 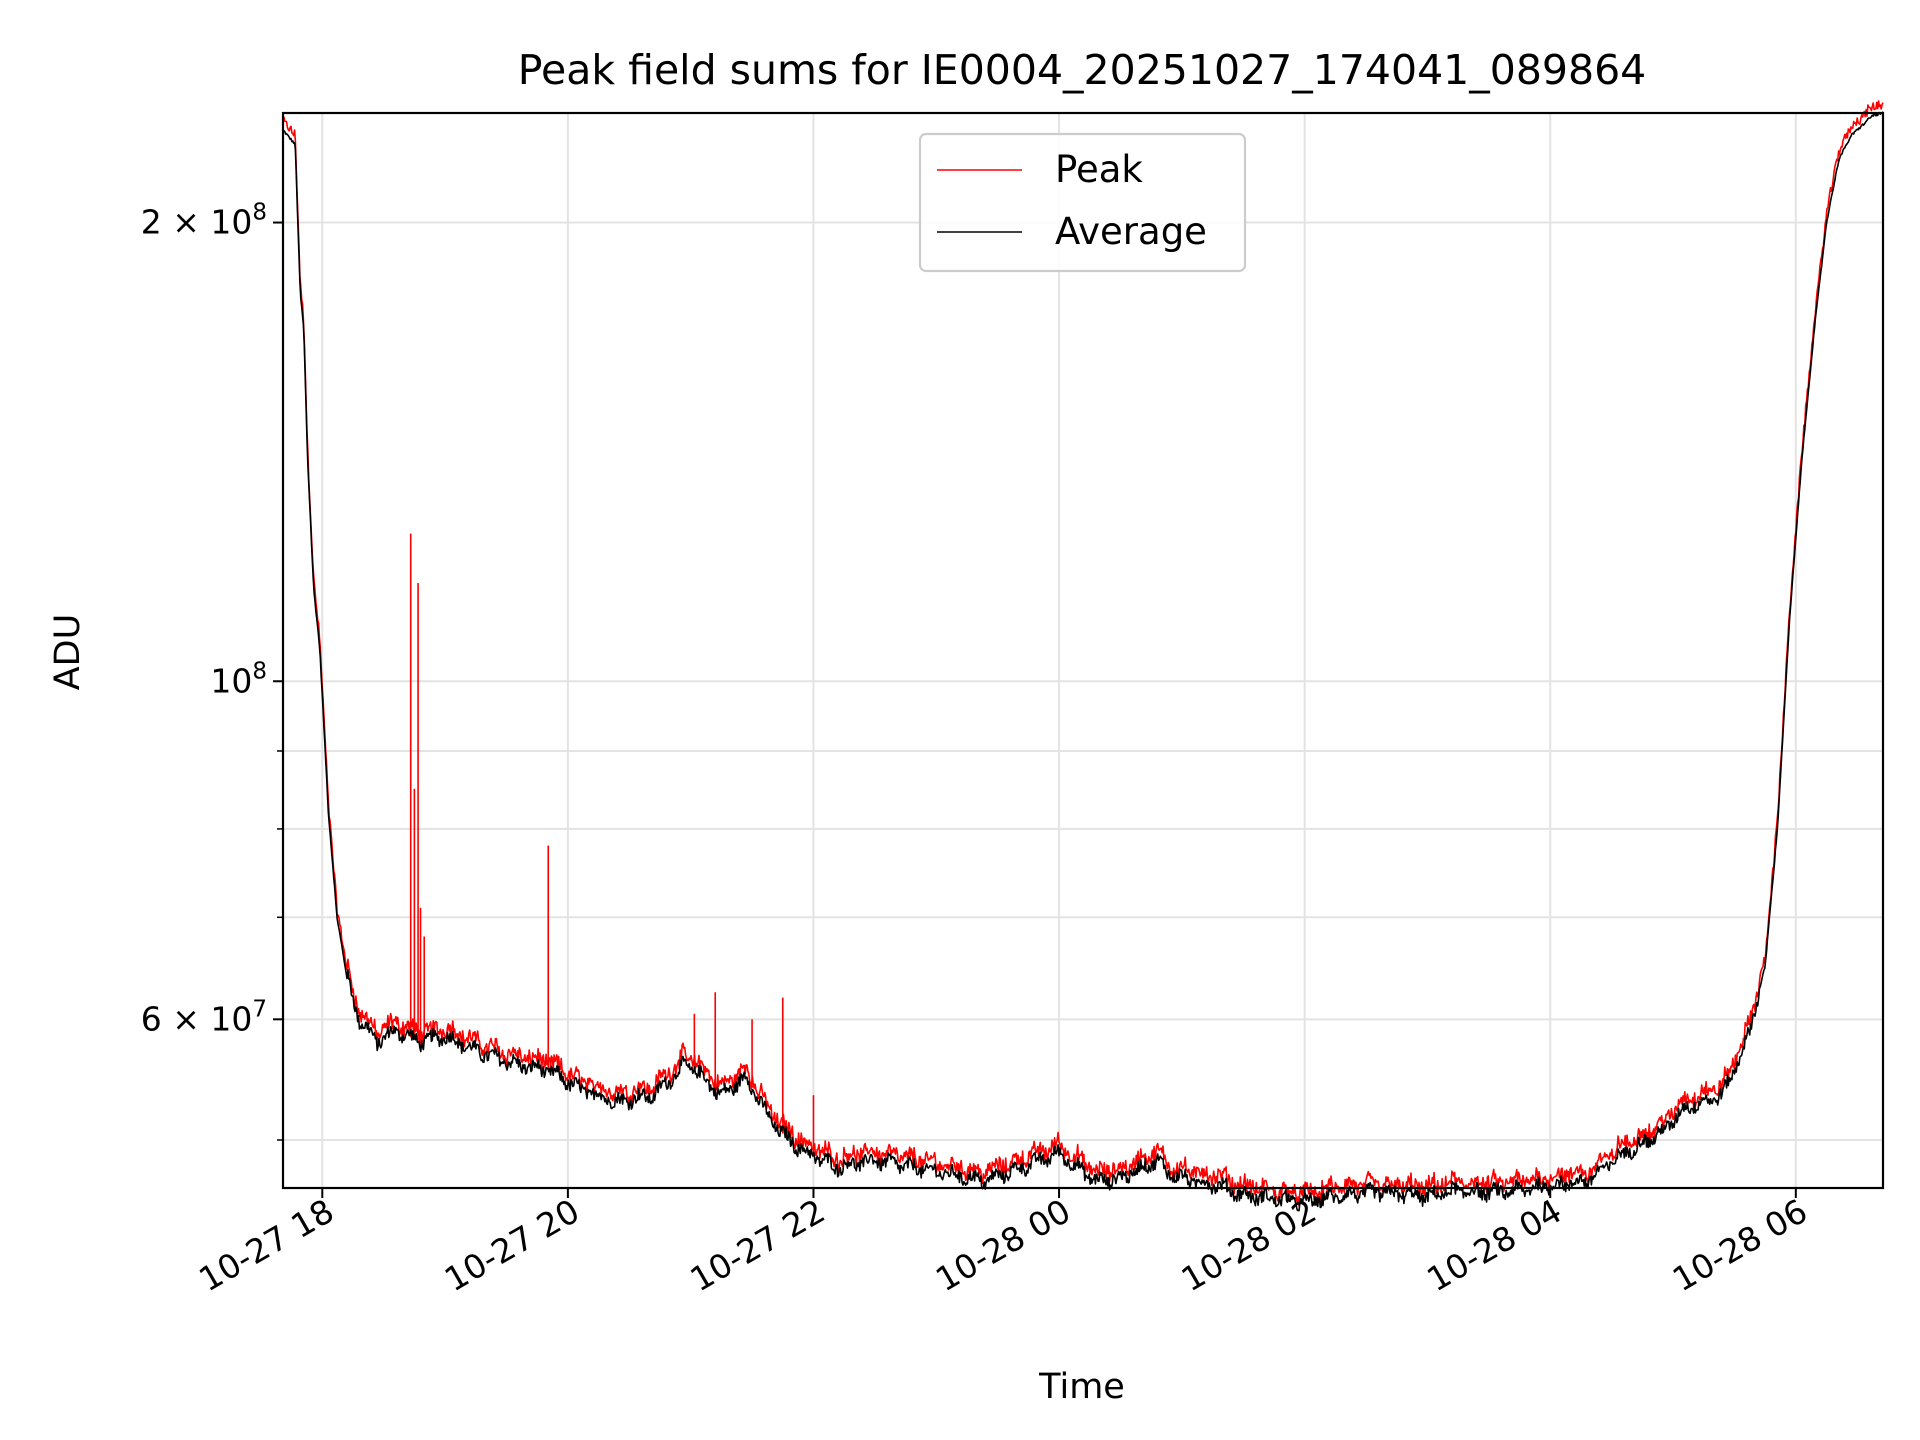 I want to click on legend-peak-label: Peak, so click(x=1099, y=169).